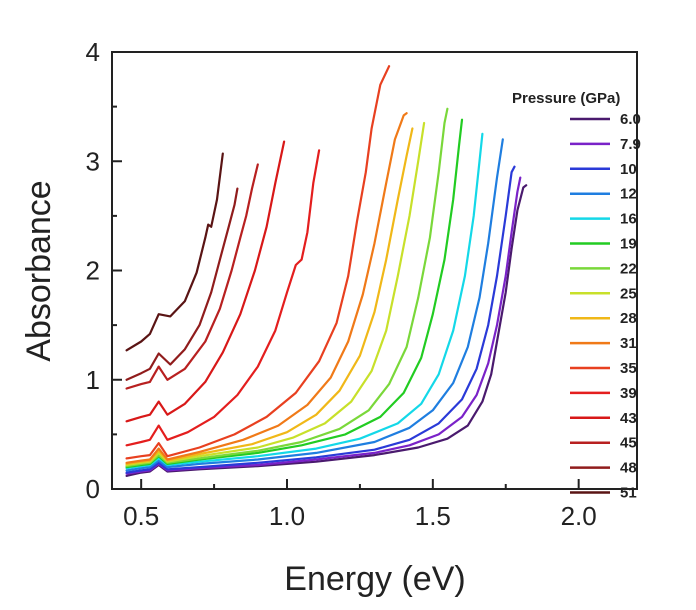 The height and width of the screenshot is (610, 696). I want to click on legend-label: 19, so click(628, 244).